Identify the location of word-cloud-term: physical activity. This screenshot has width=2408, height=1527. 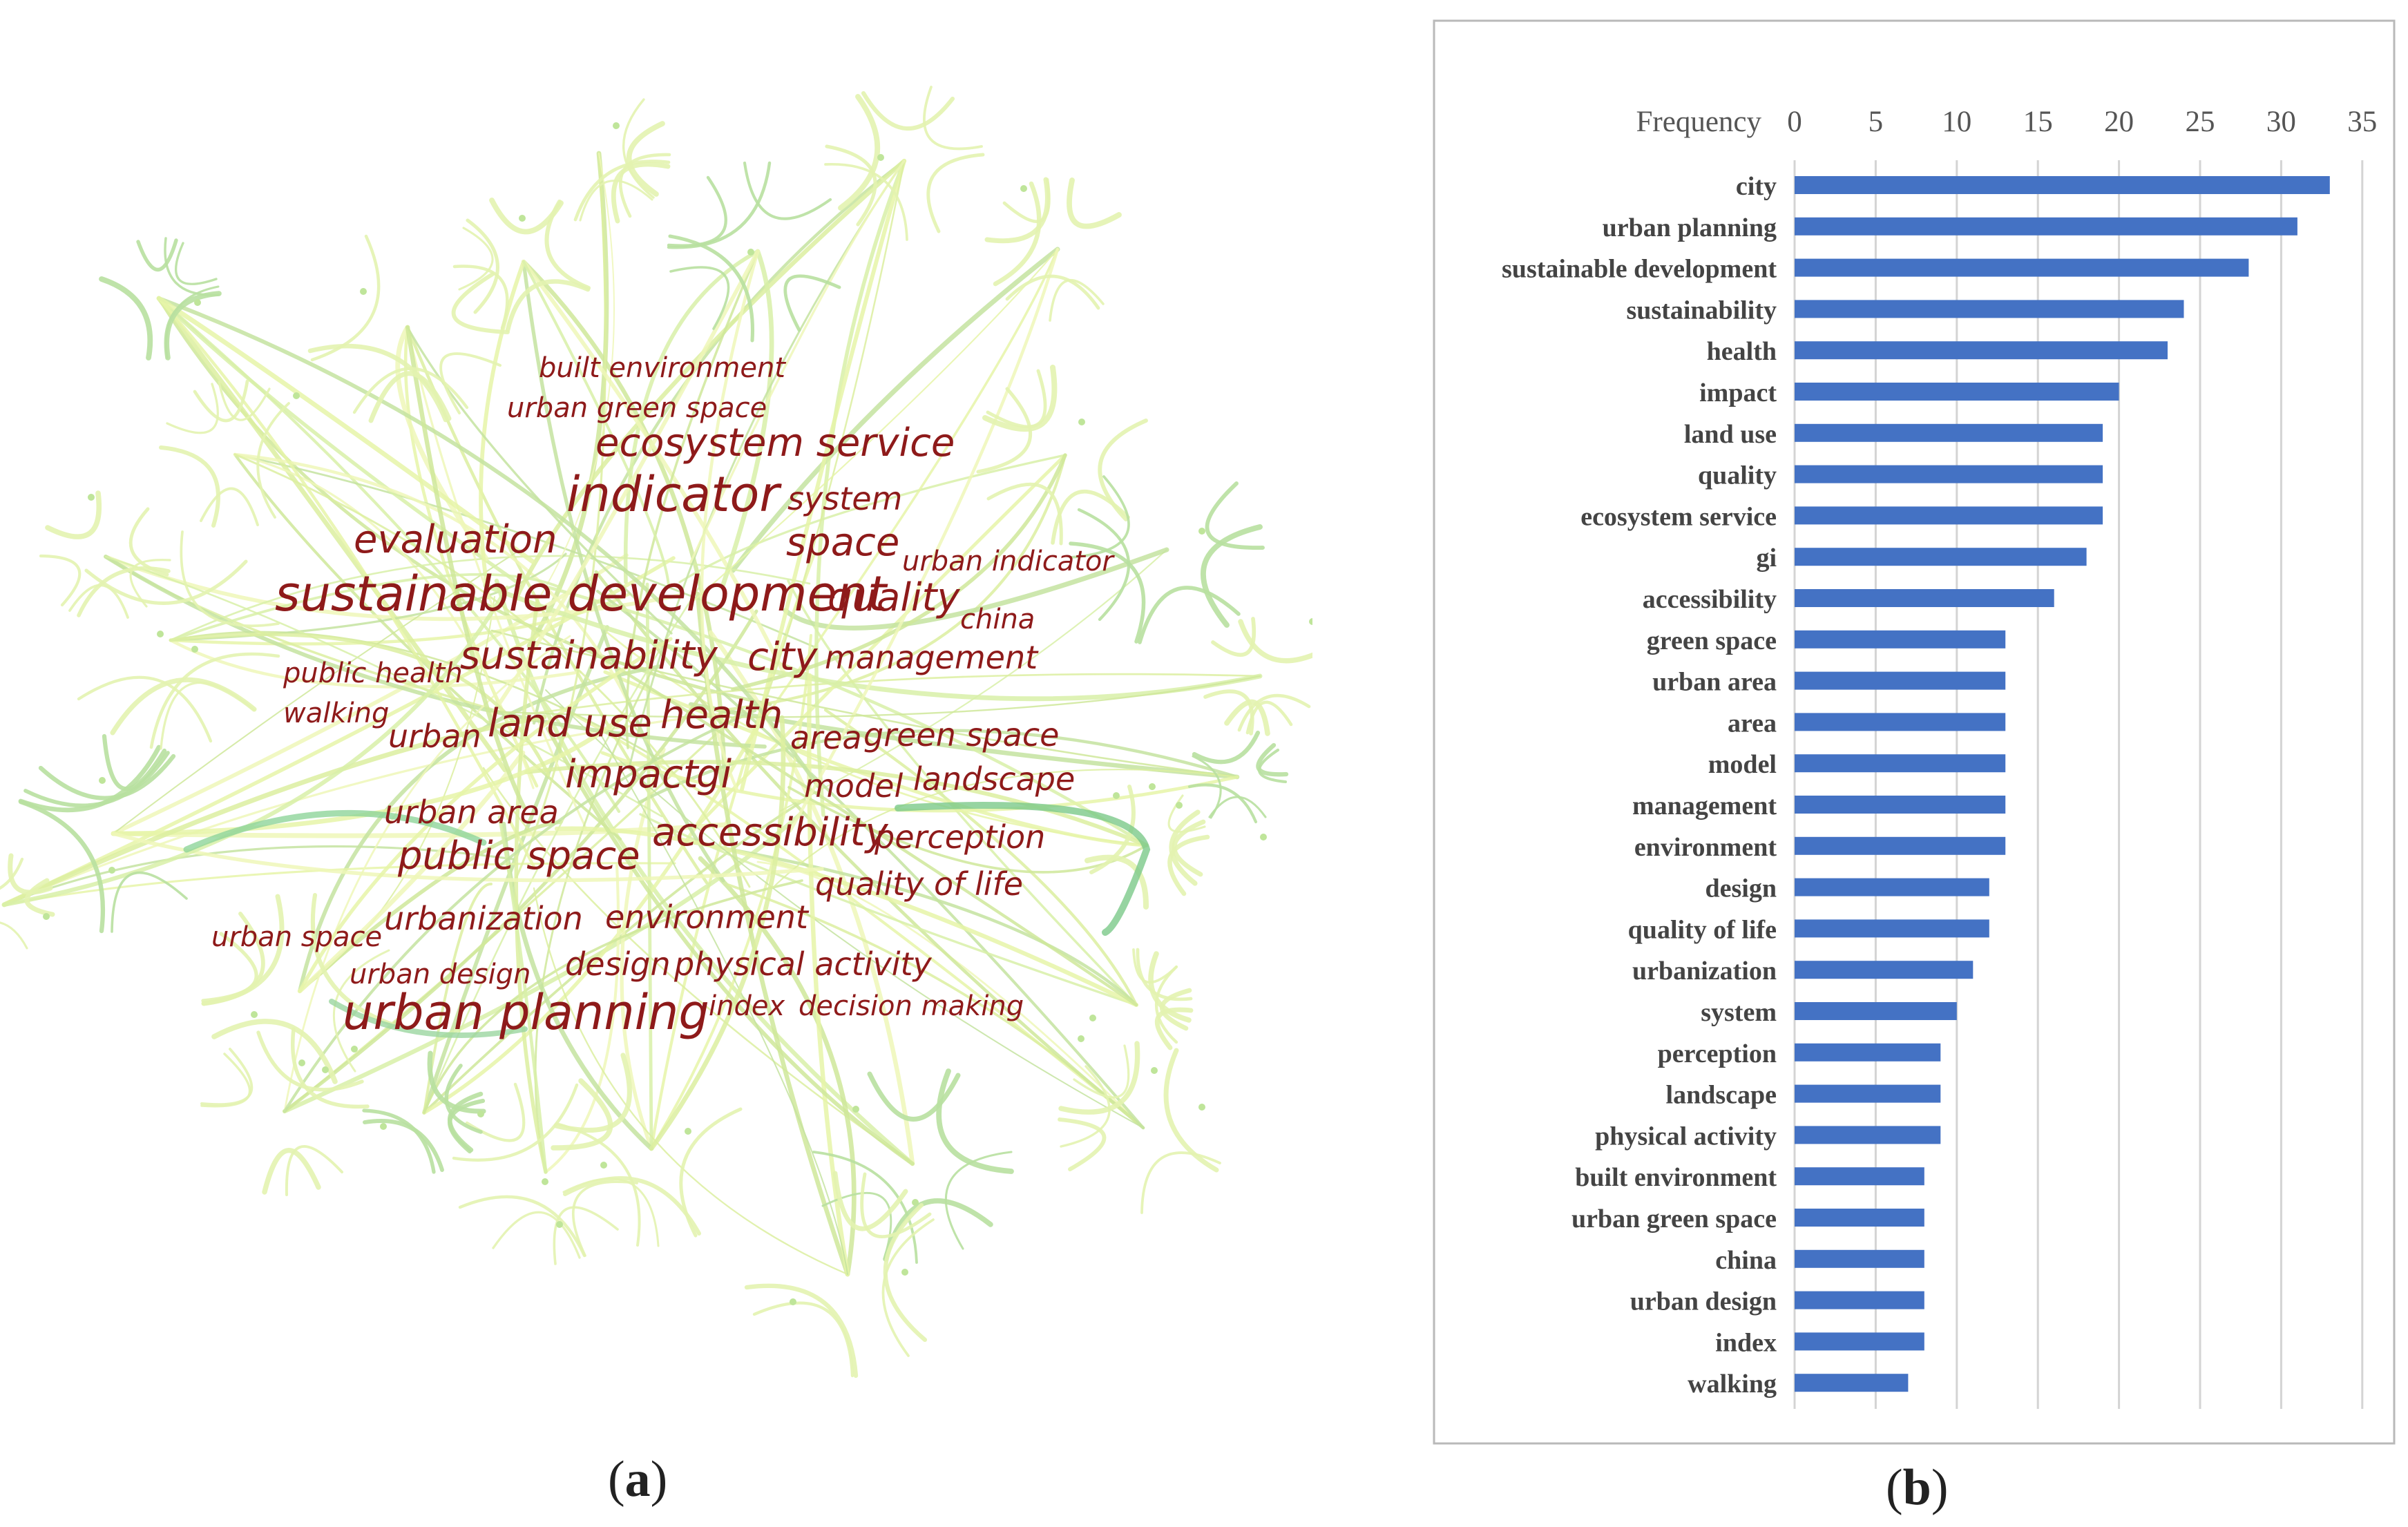
(803, 964).